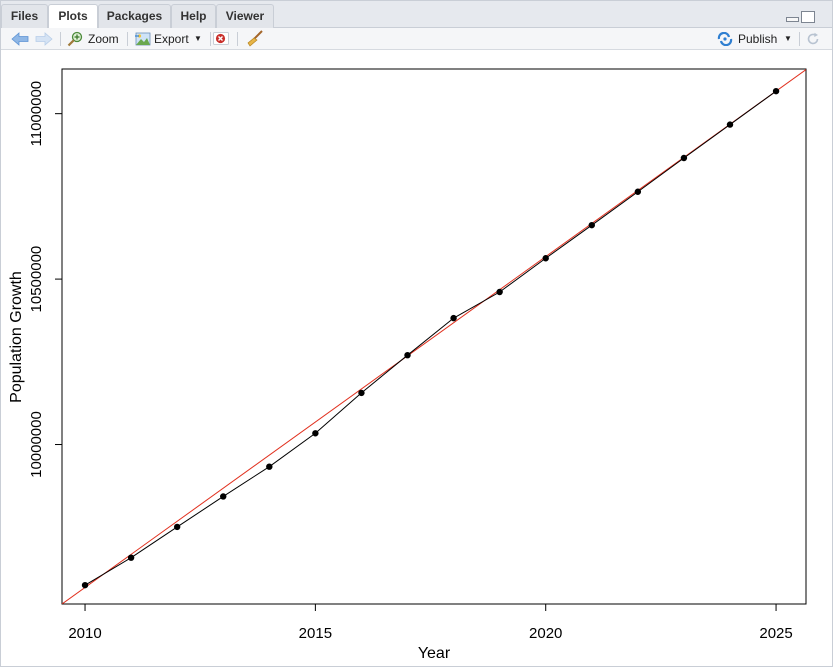 Image resolution: width=833 pixels, height=671 pixels. Describe the element at coordinates (44, 39) in the screenshot. I see `forward-arrow-icon` at that location.